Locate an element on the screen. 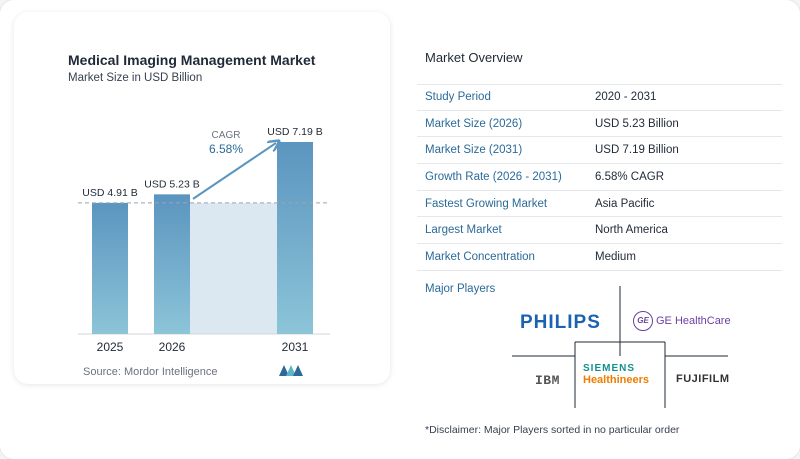  projection-band is located at coordinates (233, 268).